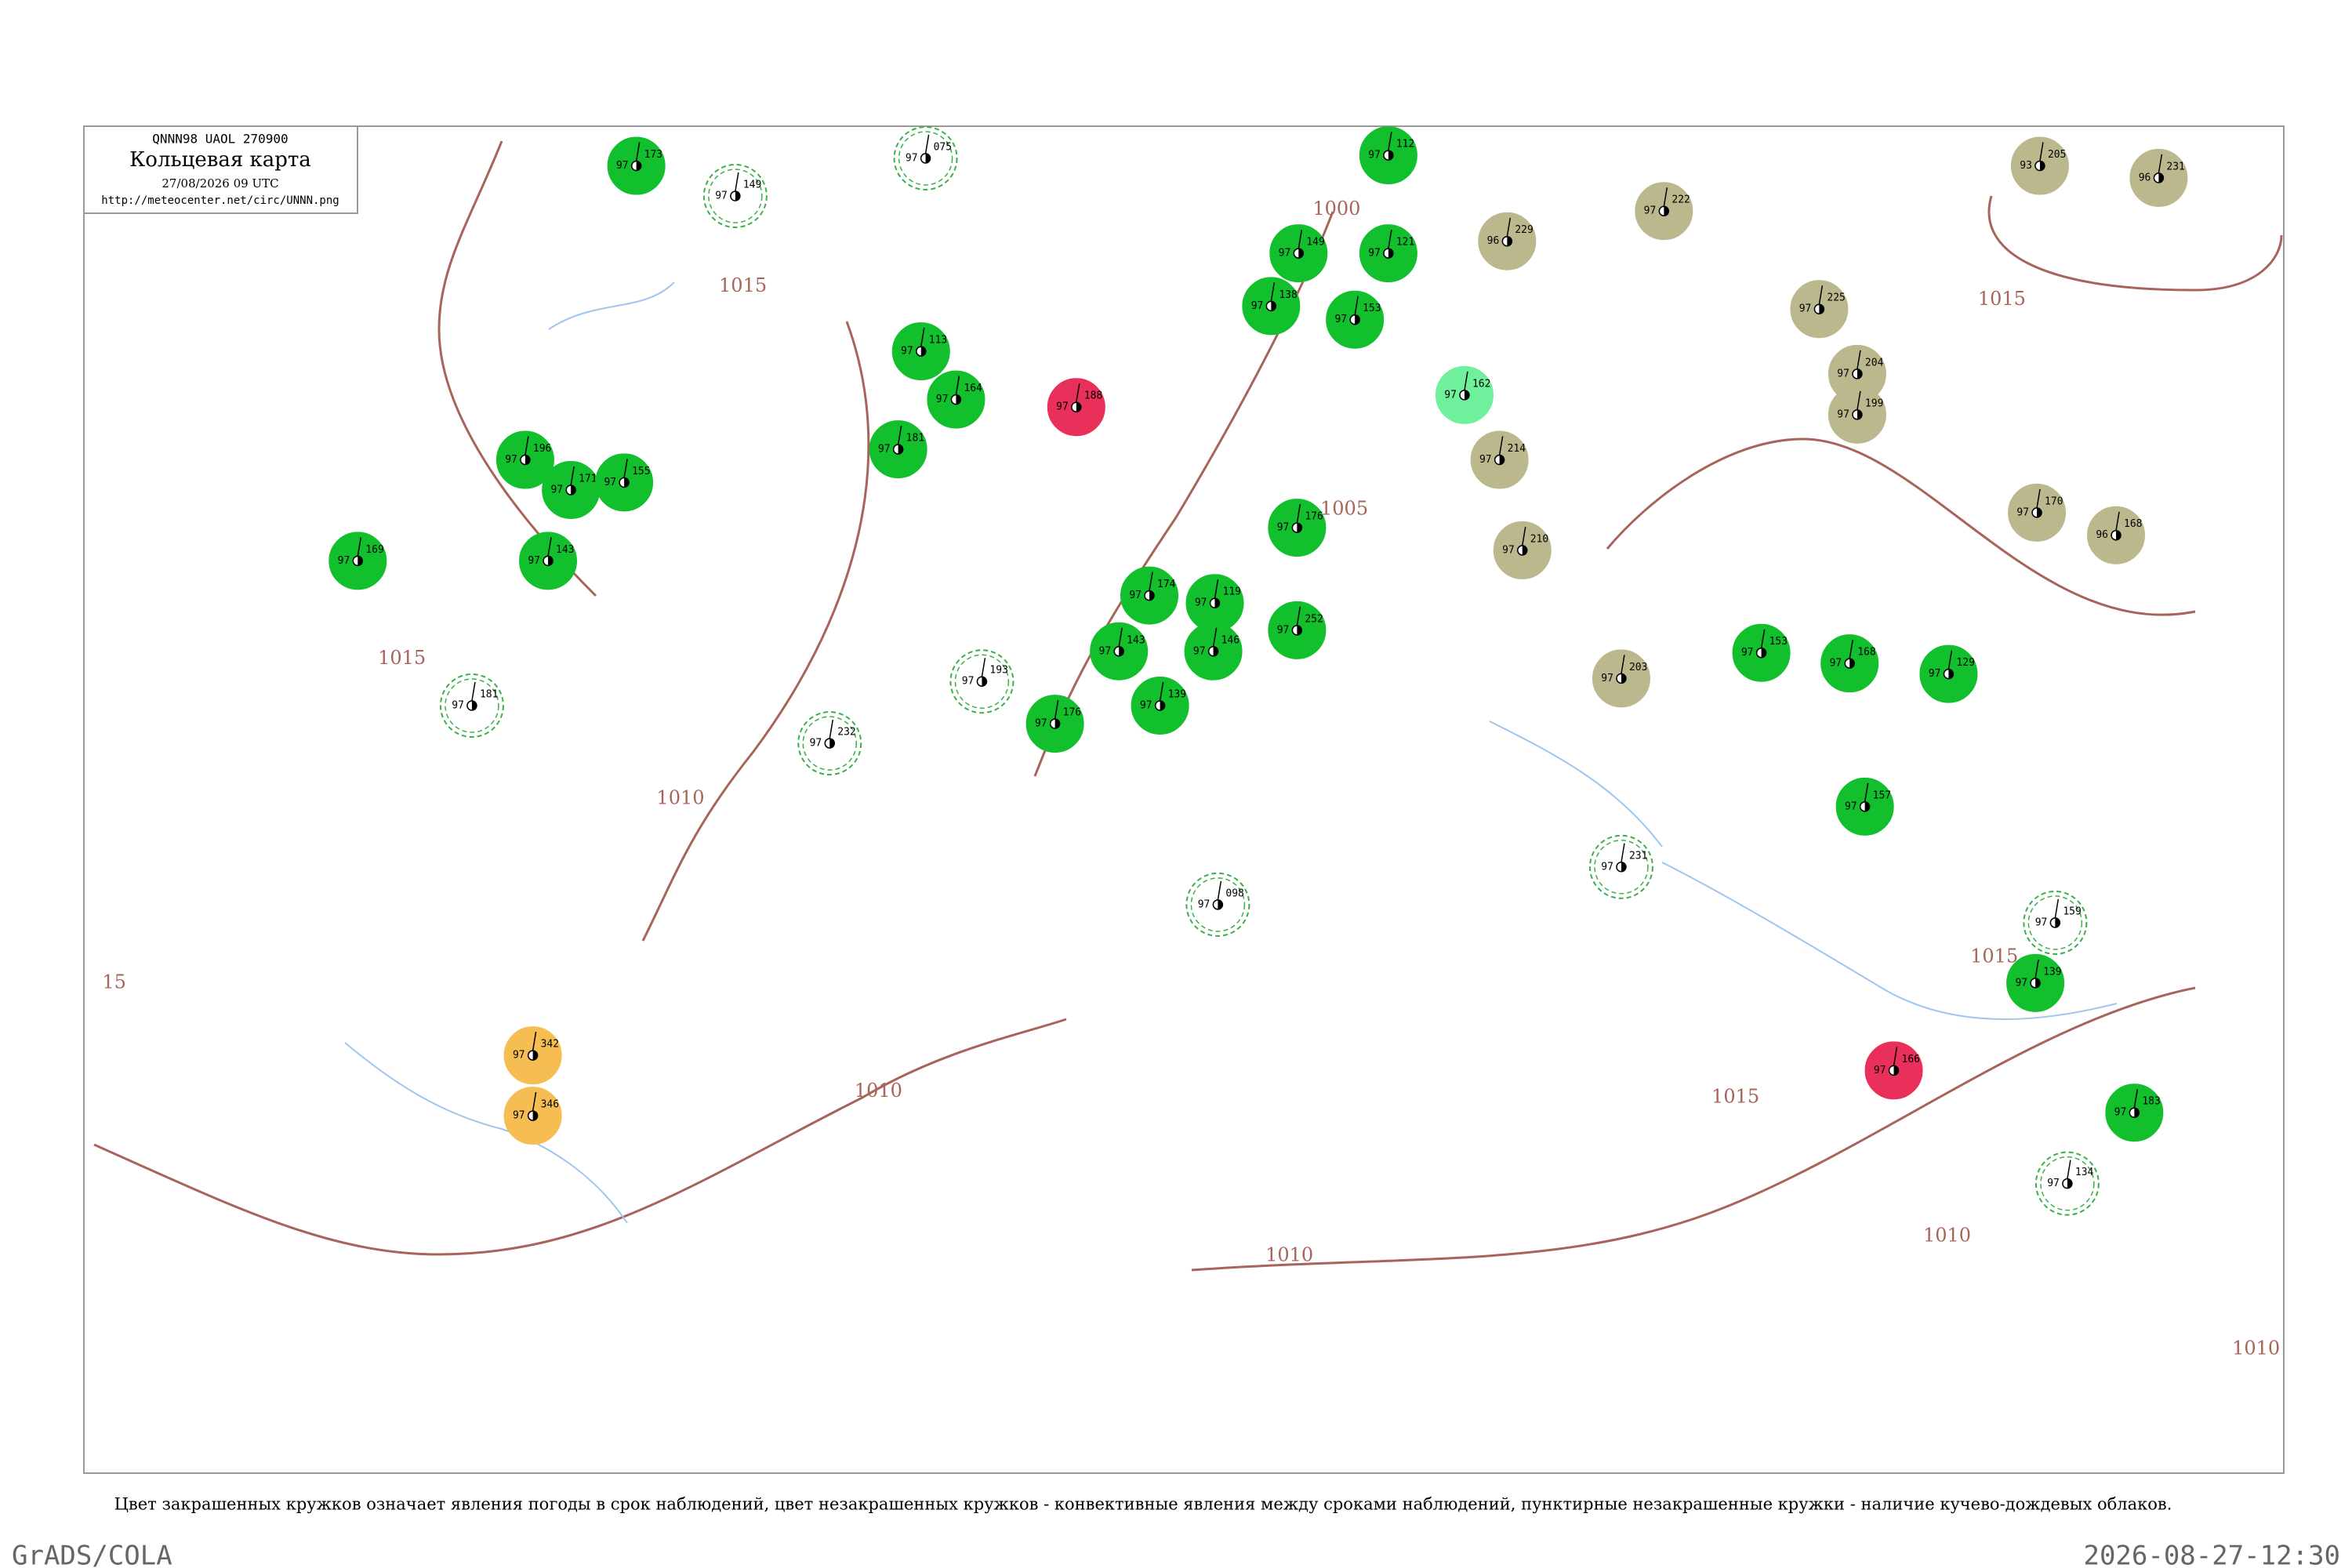 This screenshot has width=2352, height=1568. I want to click on station-pressure: 204, so click(1874, 362).